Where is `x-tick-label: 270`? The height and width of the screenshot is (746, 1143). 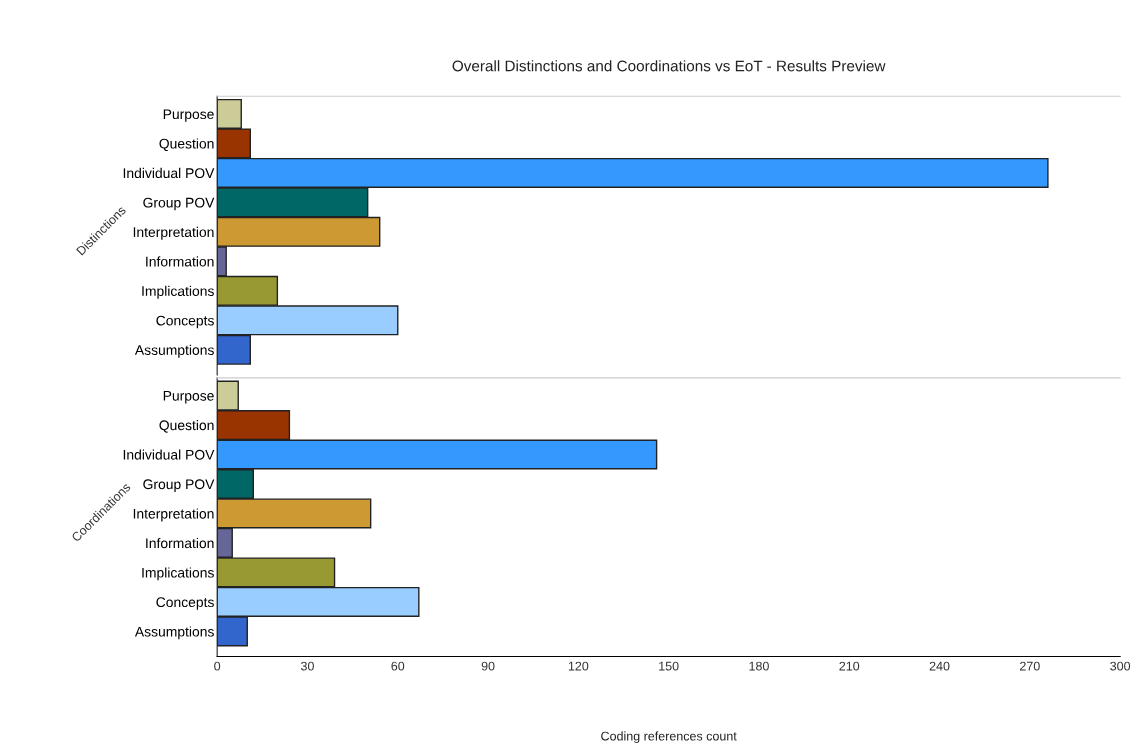
x-tick-label: 270 is located at coordinates (1030, 666).